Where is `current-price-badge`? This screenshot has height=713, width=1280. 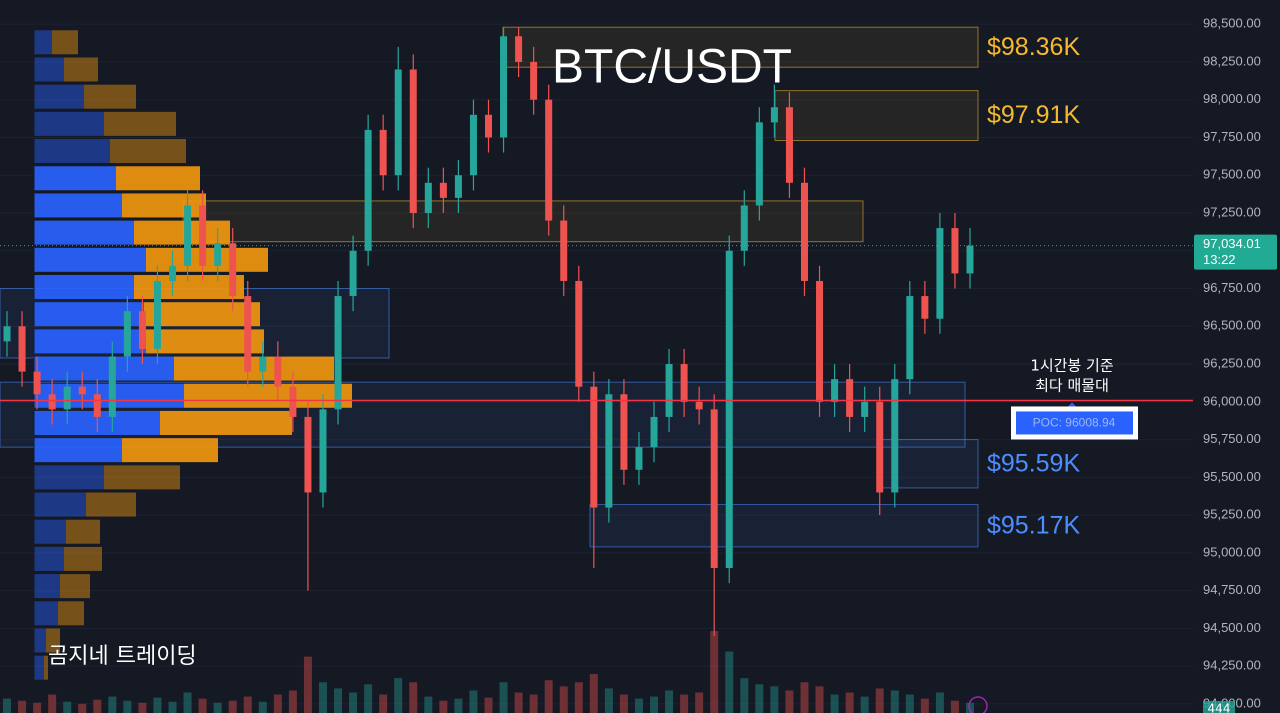 current-price-badge is located at coordinates (1235, 252).